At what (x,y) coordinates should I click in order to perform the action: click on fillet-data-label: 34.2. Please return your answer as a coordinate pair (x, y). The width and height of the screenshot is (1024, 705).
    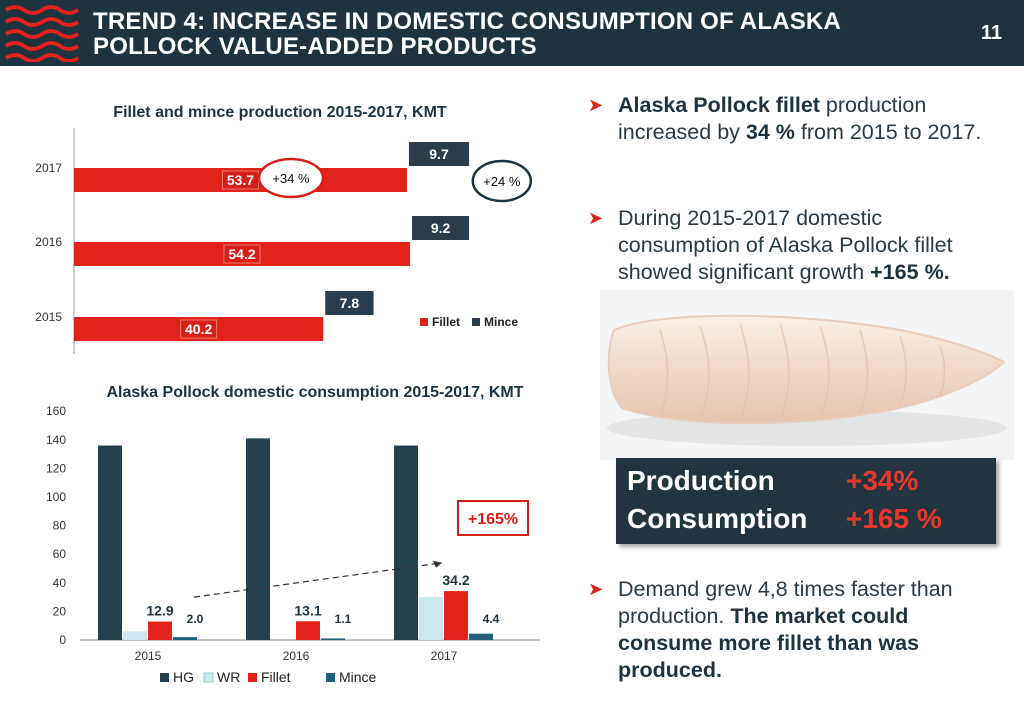
    Looking at the image, I should click on (455, 580).